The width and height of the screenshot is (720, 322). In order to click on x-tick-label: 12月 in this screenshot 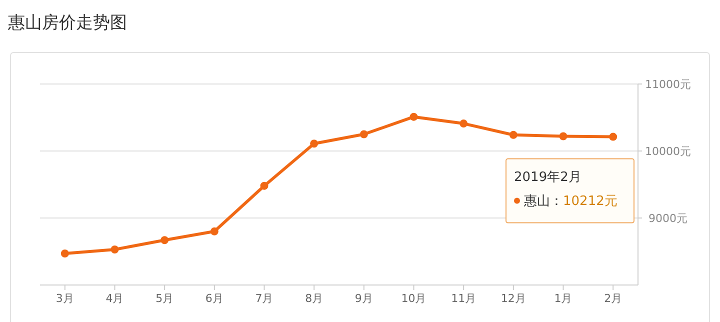, I will do `click(513, 298)`.